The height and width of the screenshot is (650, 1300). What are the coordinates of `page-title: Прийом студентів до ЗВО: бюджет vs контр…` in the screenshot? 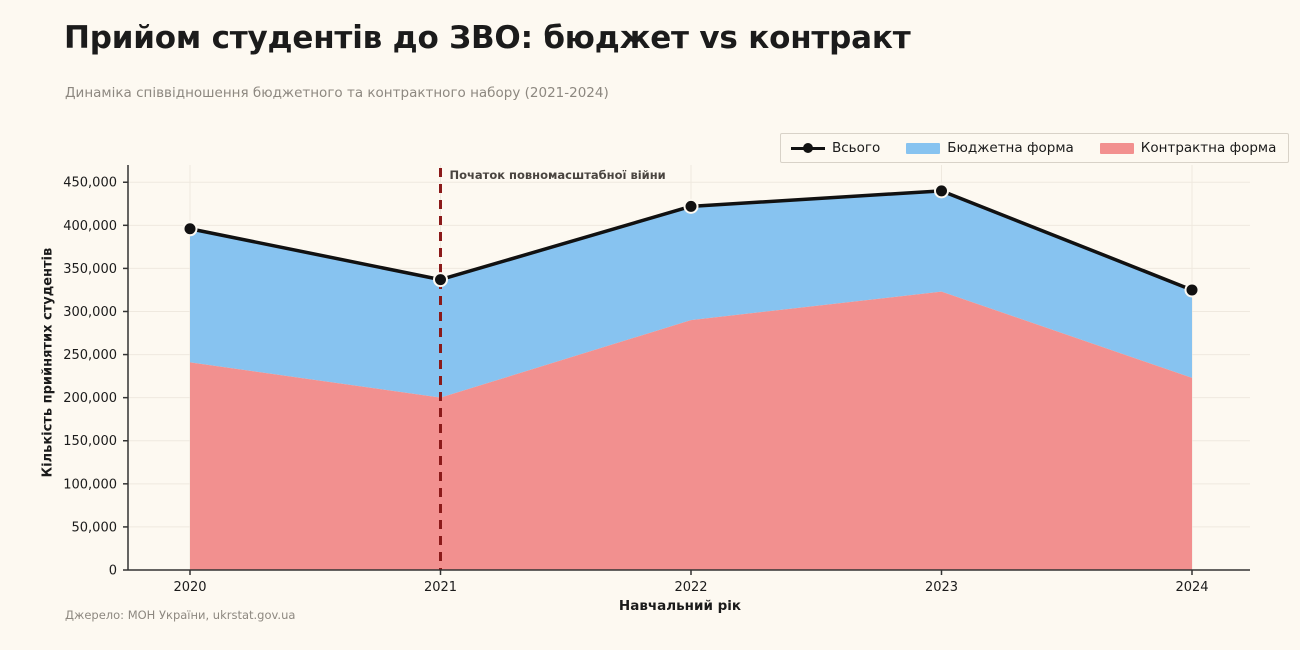 It's located at (487, 38).